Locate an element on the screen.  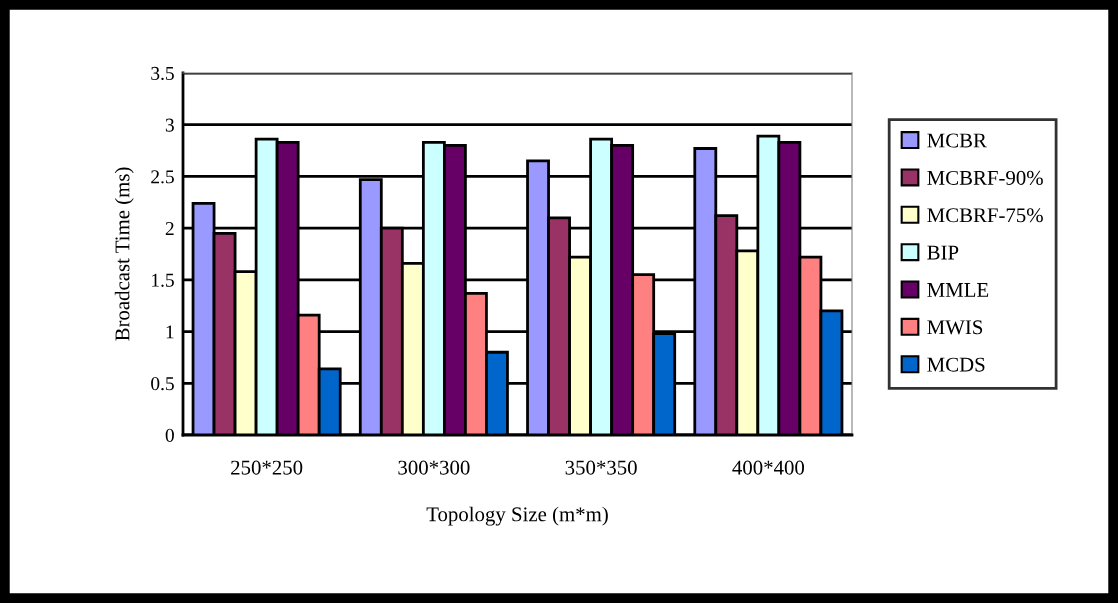
y-tick-label: 2.5 is located at coordinates (162, 177).